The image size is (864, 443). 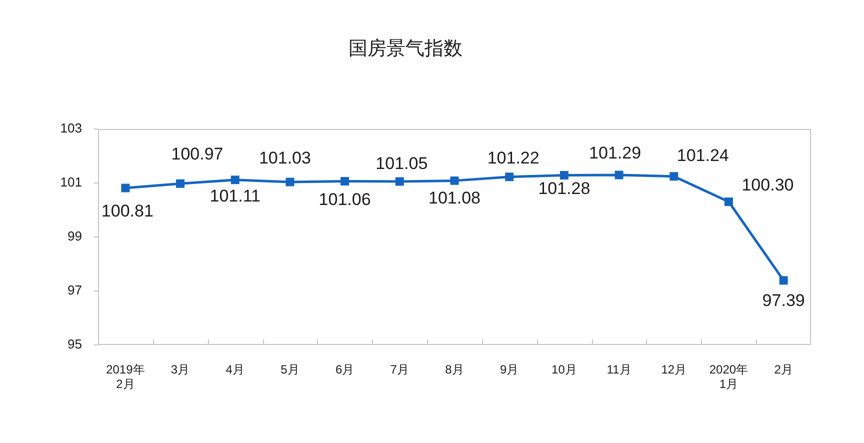 I want to click on x-tick-label: 8月, so click(x=454, y=369).